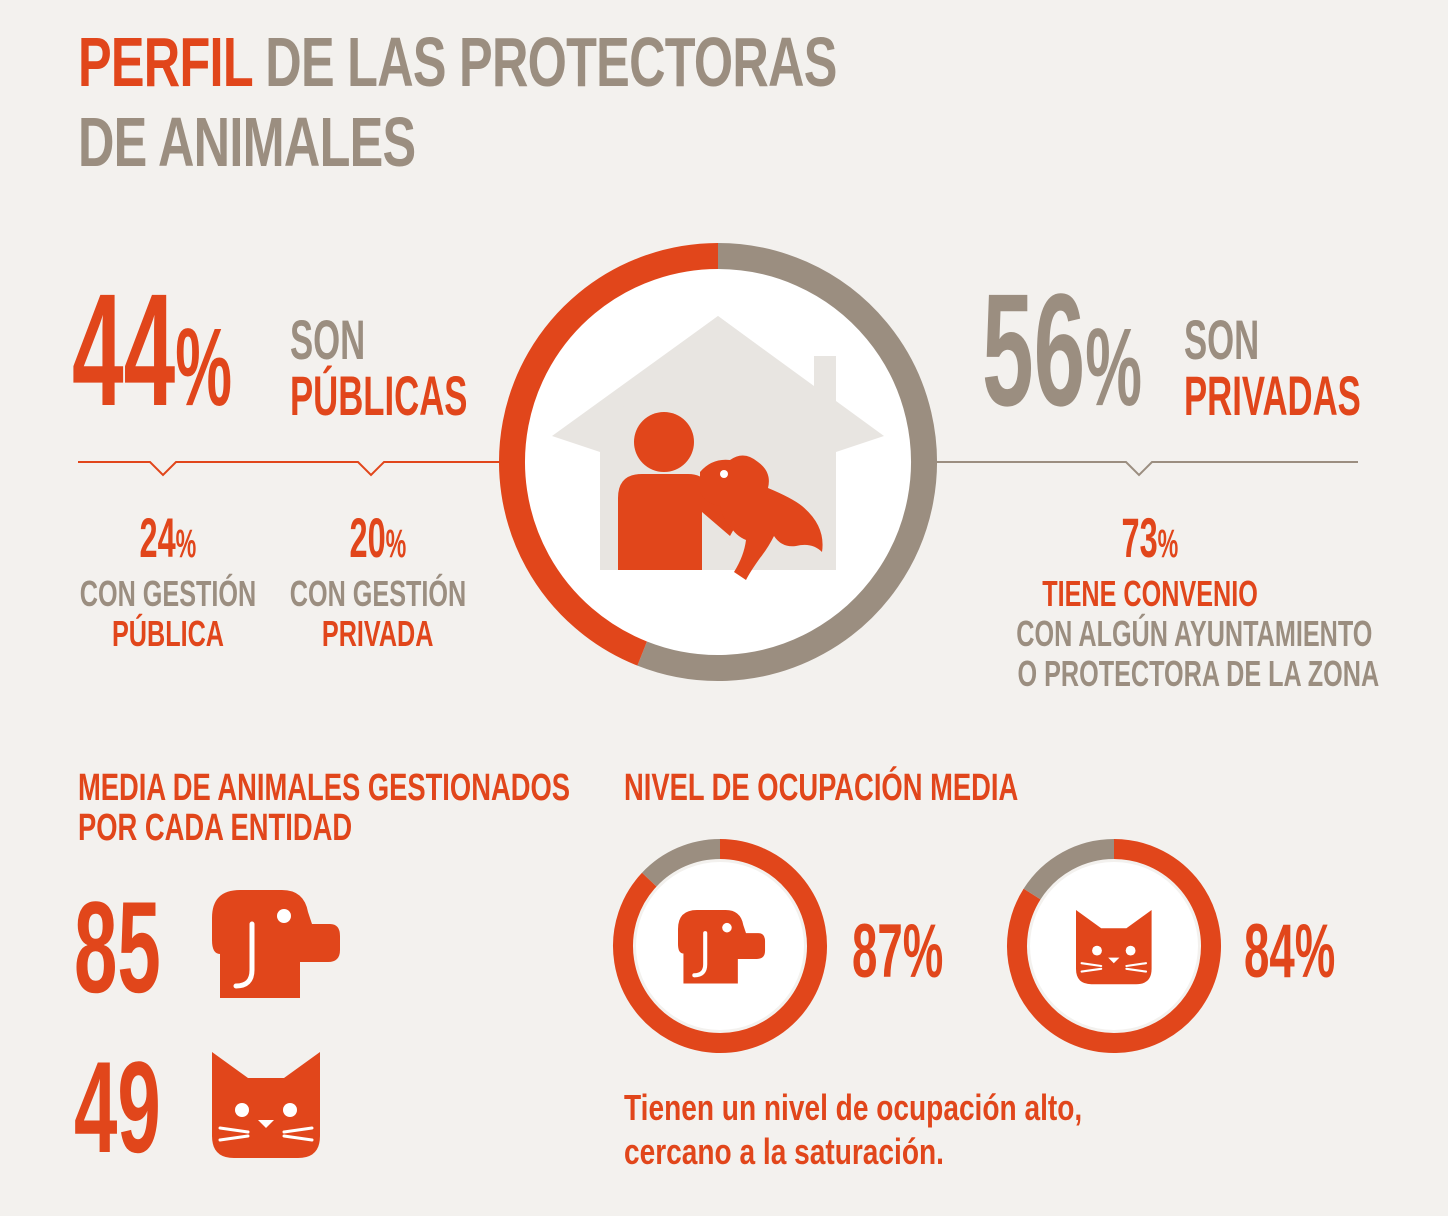  Describe the element at coordinates (379, 367) in the screenshot. I see `publicas-label: SON PÚBLICAS` at that location.